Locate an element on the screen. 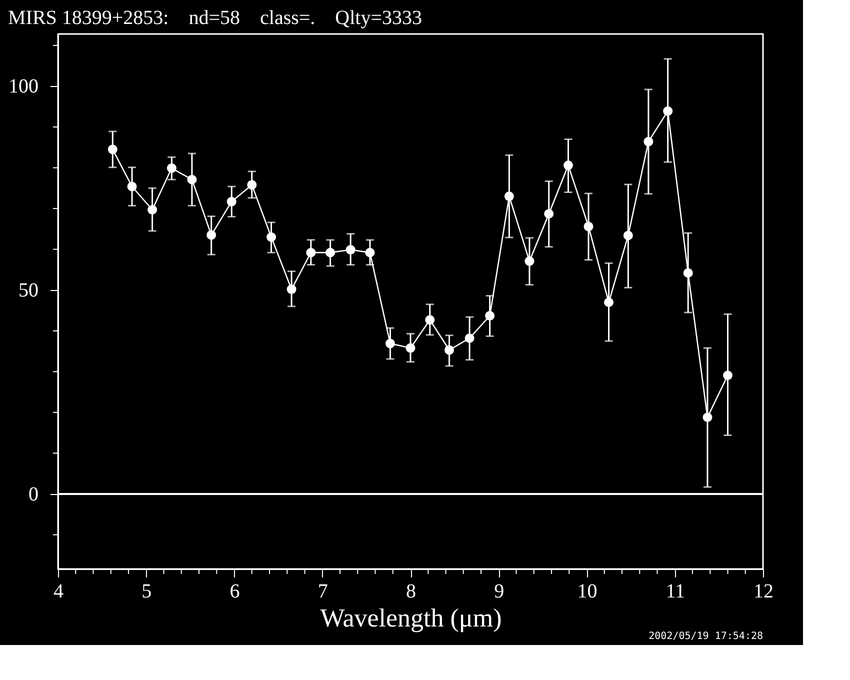 This screenshot has width=850, height=680. text: 2002/05/19 17:54:28 is located at coordinates (705, 636).